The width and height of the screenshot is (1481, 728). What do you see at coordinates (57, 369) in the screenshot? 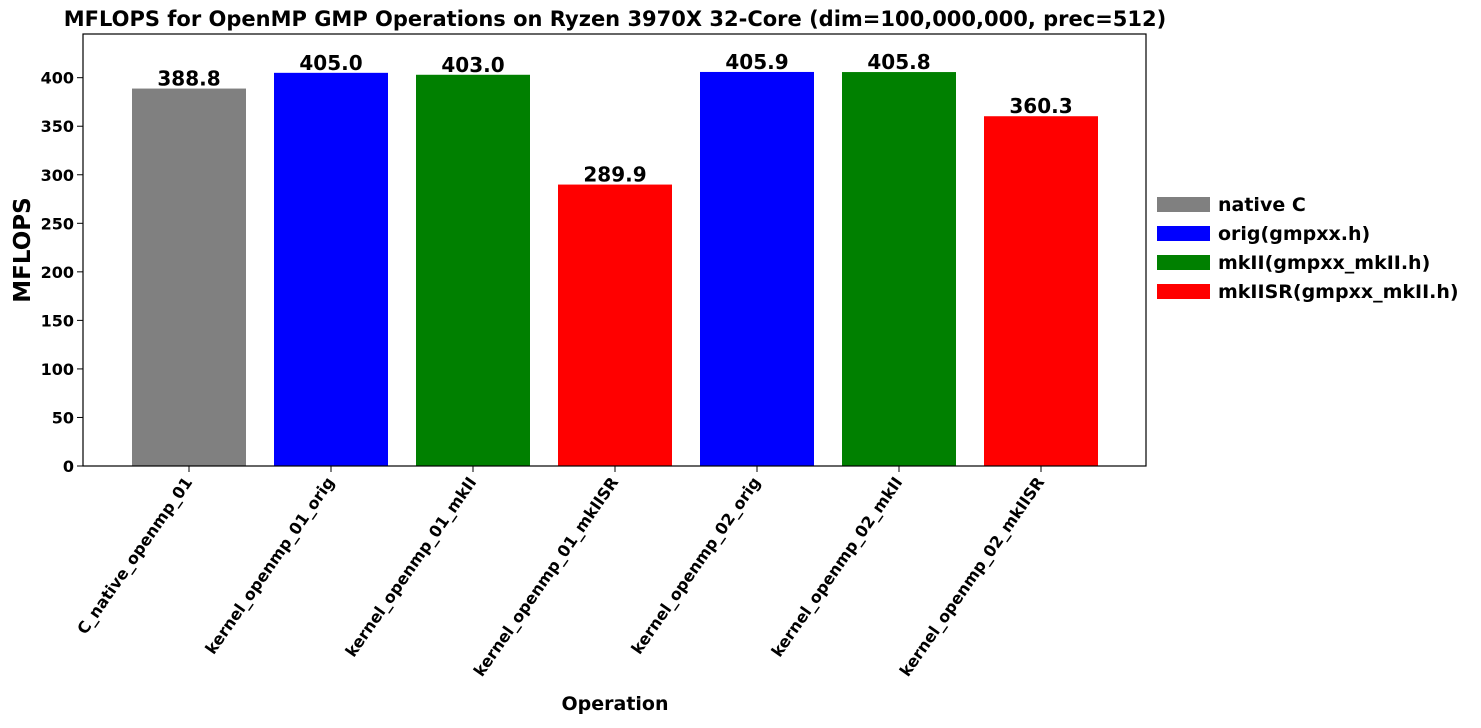
I see `y-tick-label: 100` at bounding box center [57, 369].